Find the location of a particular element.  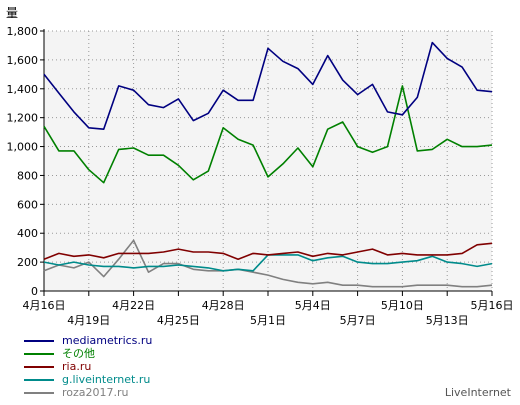

legend-label: その他 is located at coordinates (78, 353).